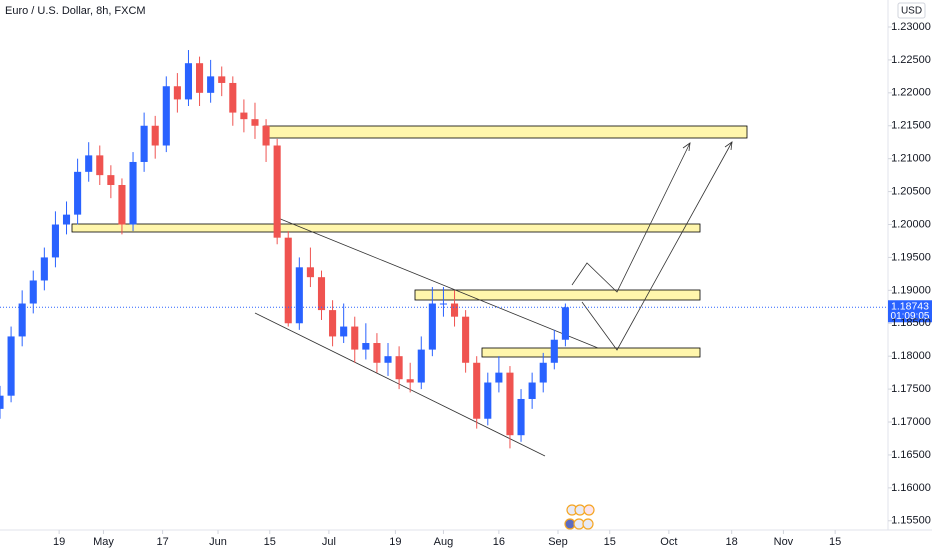 The width and height of the screenshot is (932, 550). Describe the element at coordinates (911, 389) in the screenshot. I see `y-tick-label: 1.17500` at that location.